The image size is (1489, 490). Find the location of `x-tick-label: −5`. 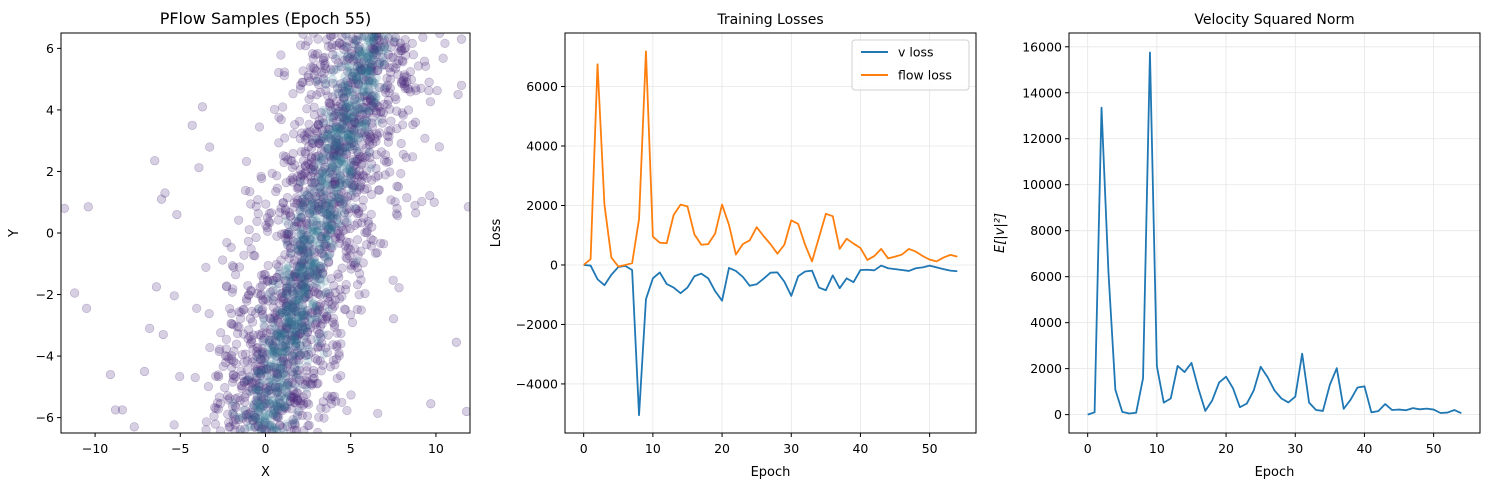

x-tick-label: −5 is located at coordinates (180, 448).